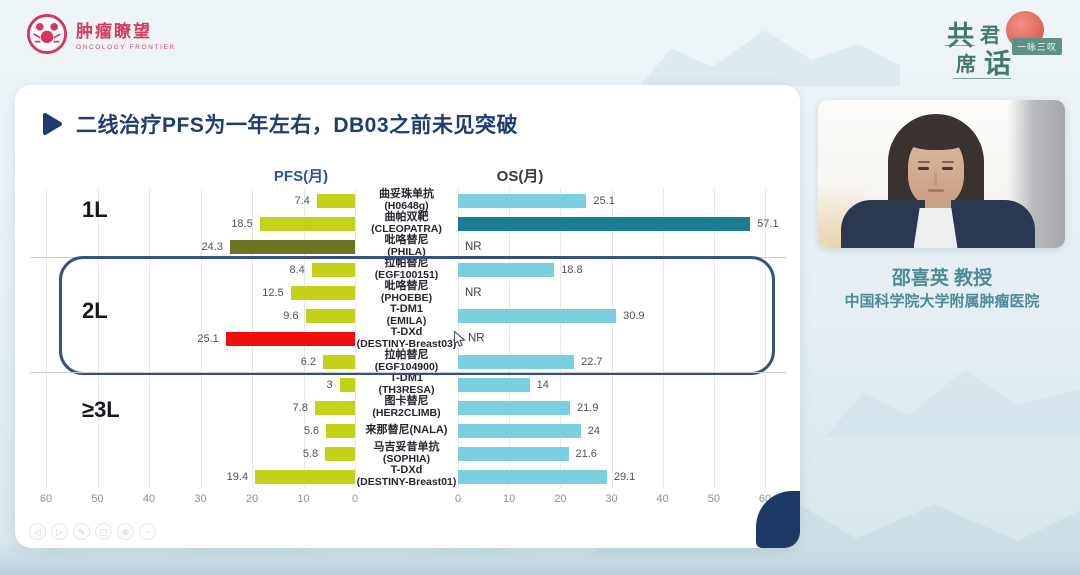  I want to click on trial-name: (EGF104900), so click(406, 366).